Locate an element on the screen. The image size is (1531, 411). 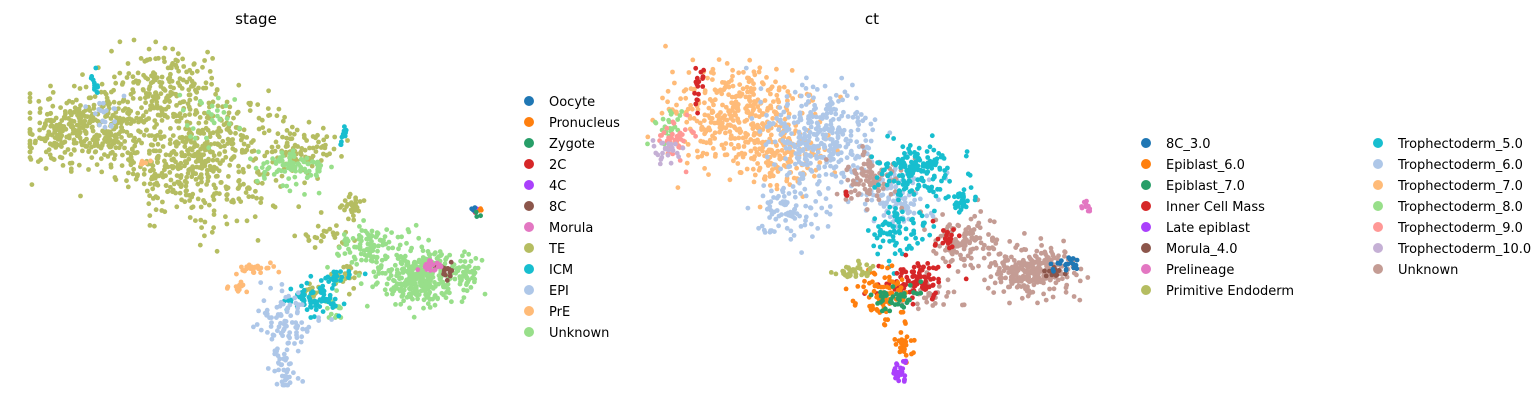
legend-label: 8C is located at coordinates (557, 207).